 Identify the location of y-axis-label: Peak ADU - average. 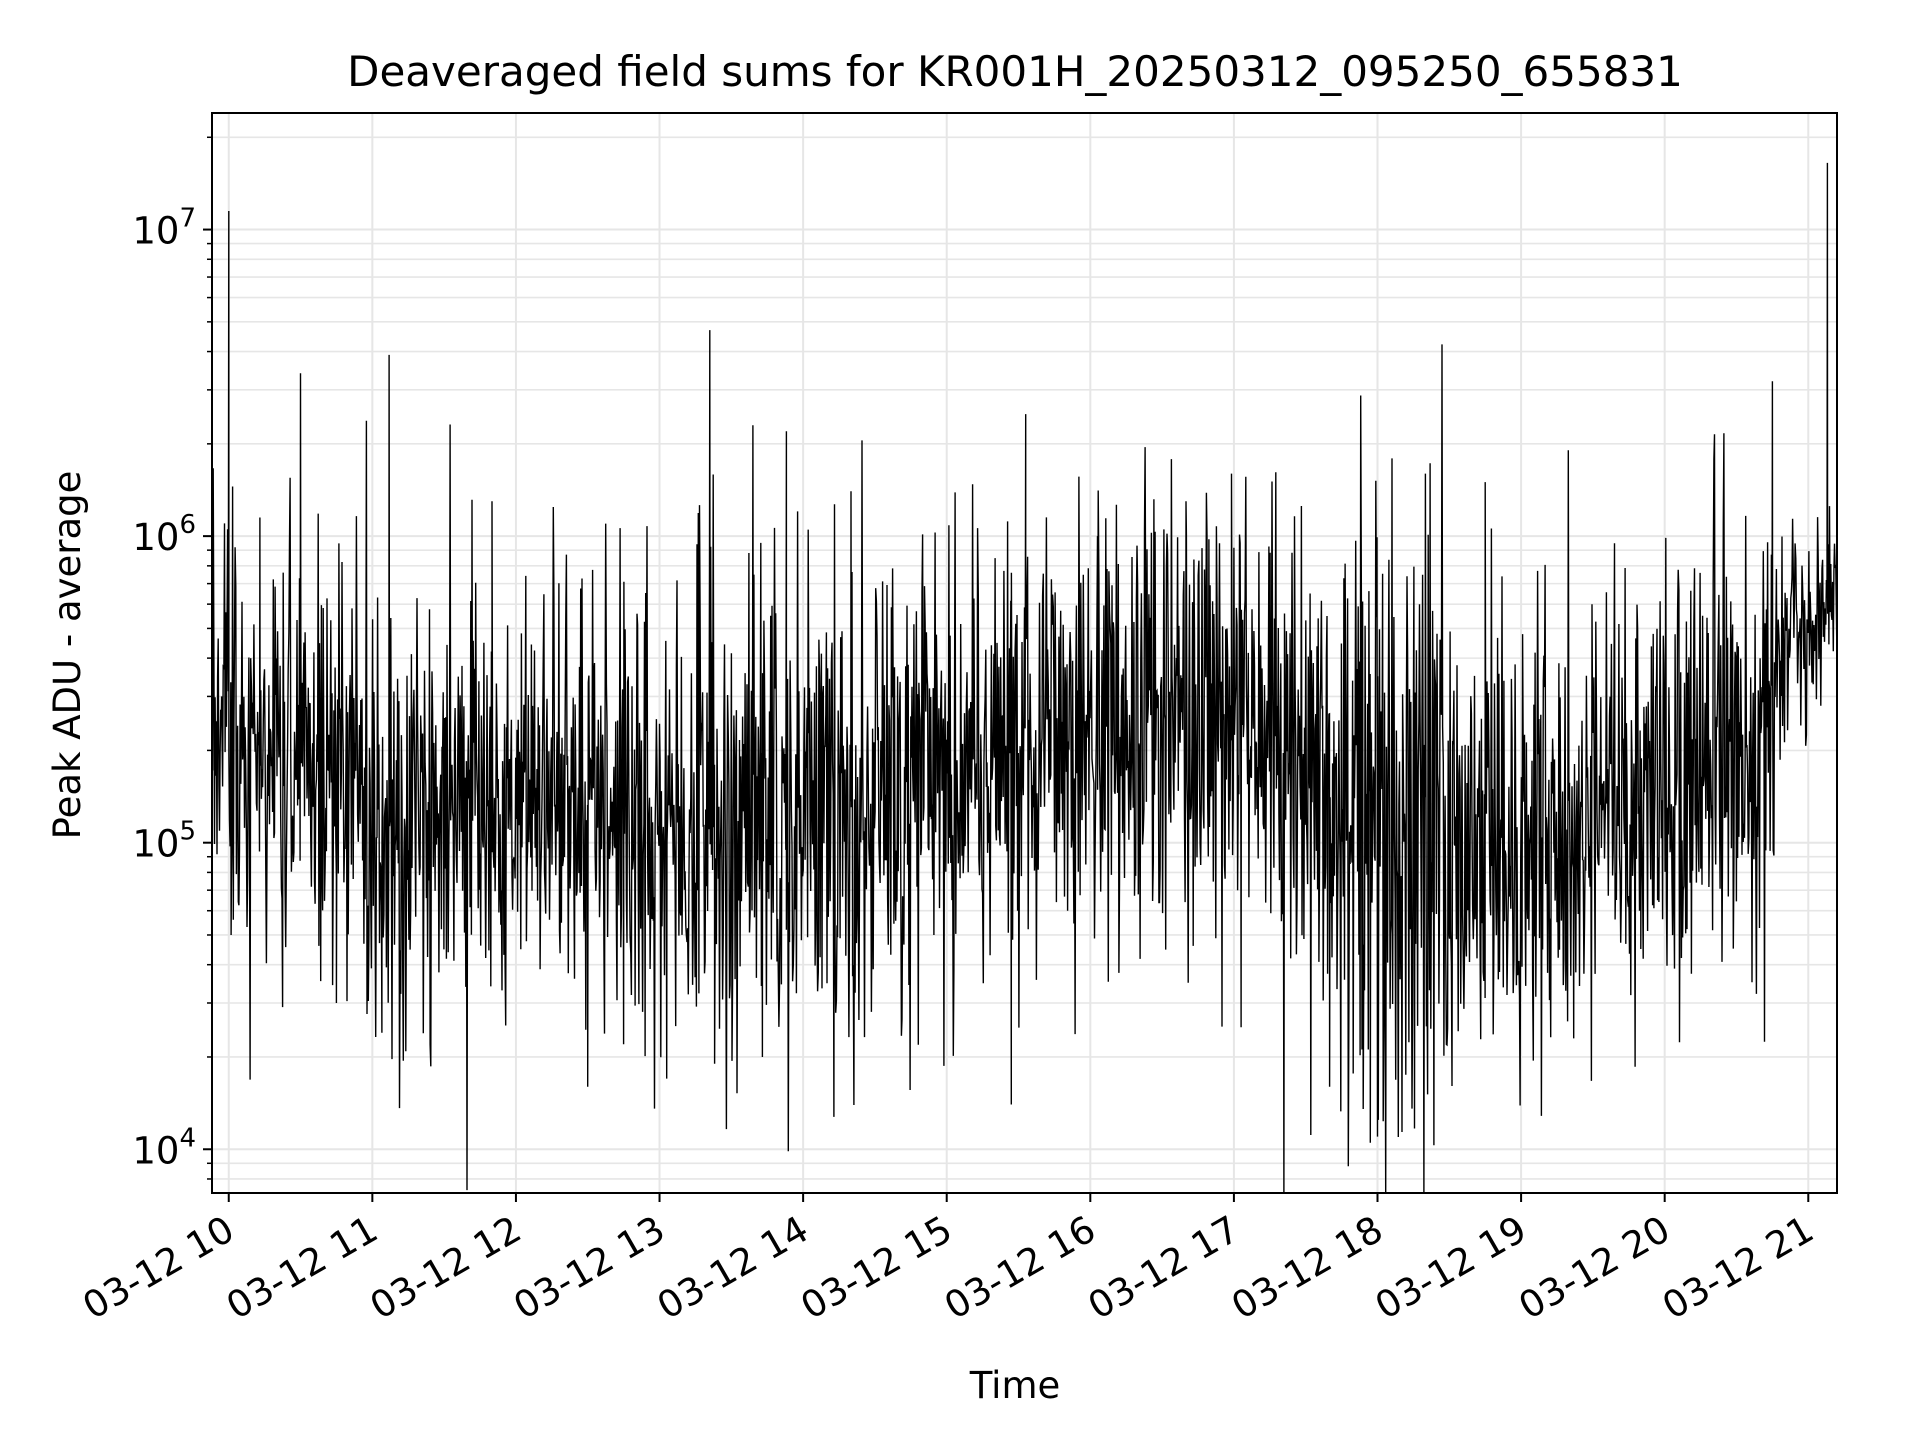
(67, 655).